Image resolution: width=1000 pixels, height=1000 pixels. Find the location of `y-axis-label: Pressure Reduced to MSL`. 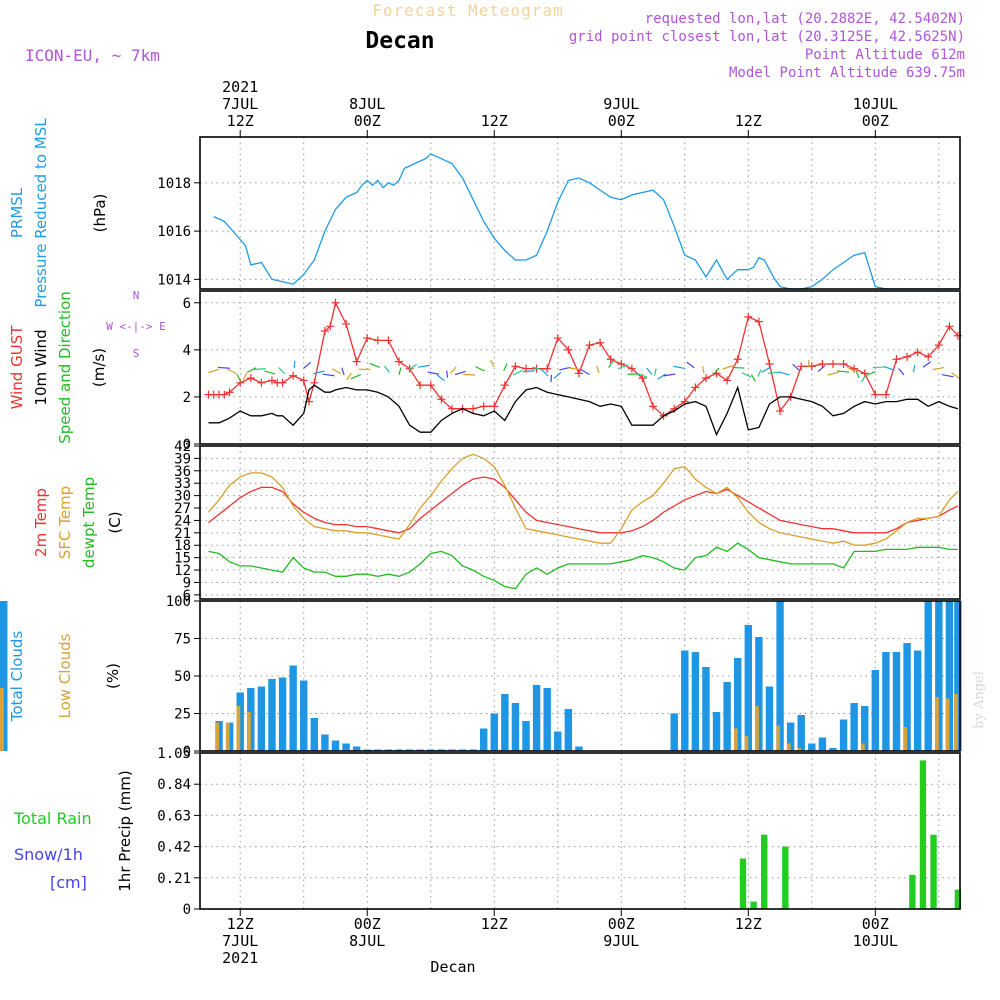

y-axis-label: Pressure Reduced to MSL is located at coordinates (41, 213).